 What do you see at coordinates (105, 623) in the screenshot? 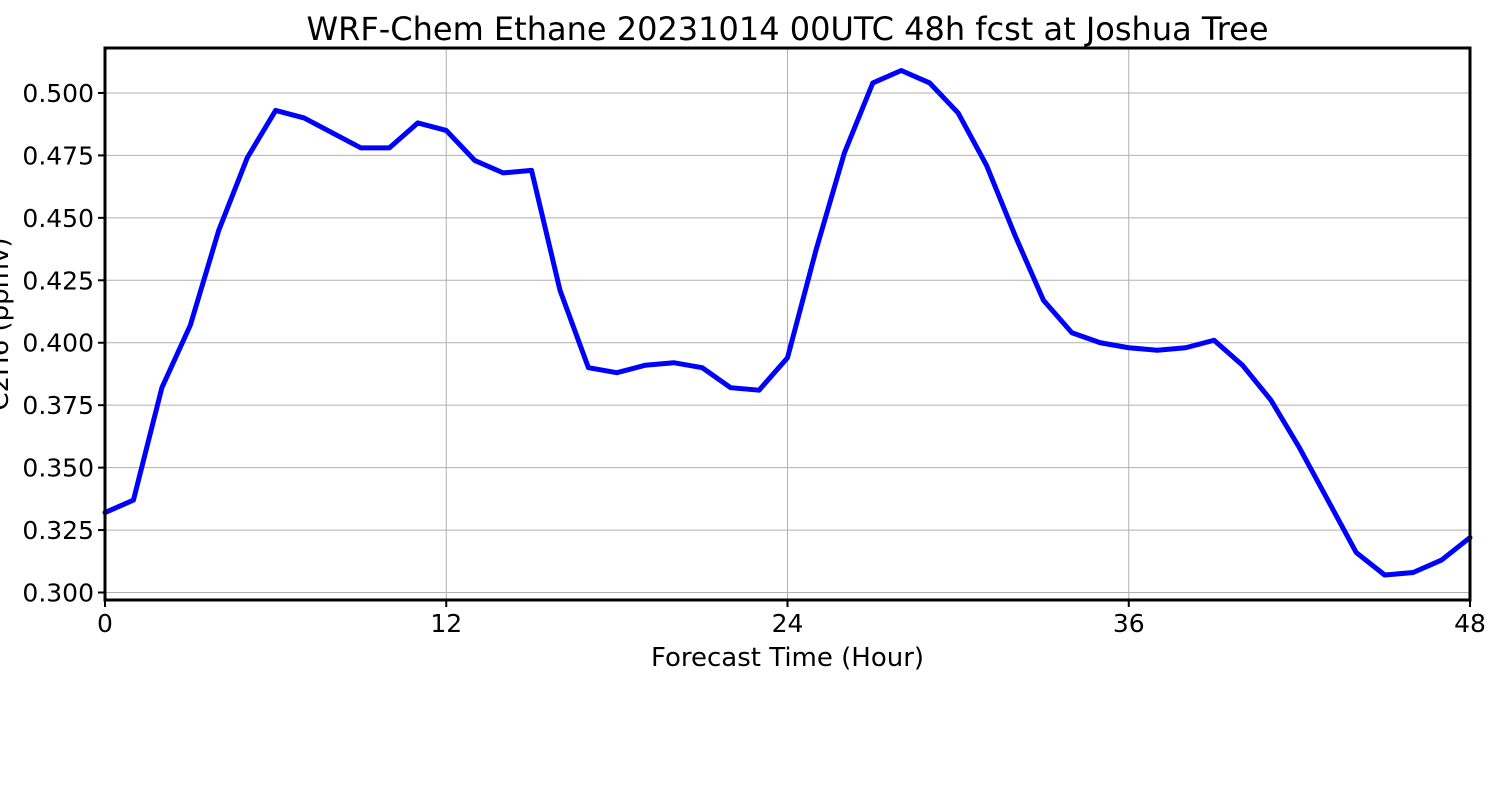
I see `x-tick-label: 0` at bounding box center [105, 623].